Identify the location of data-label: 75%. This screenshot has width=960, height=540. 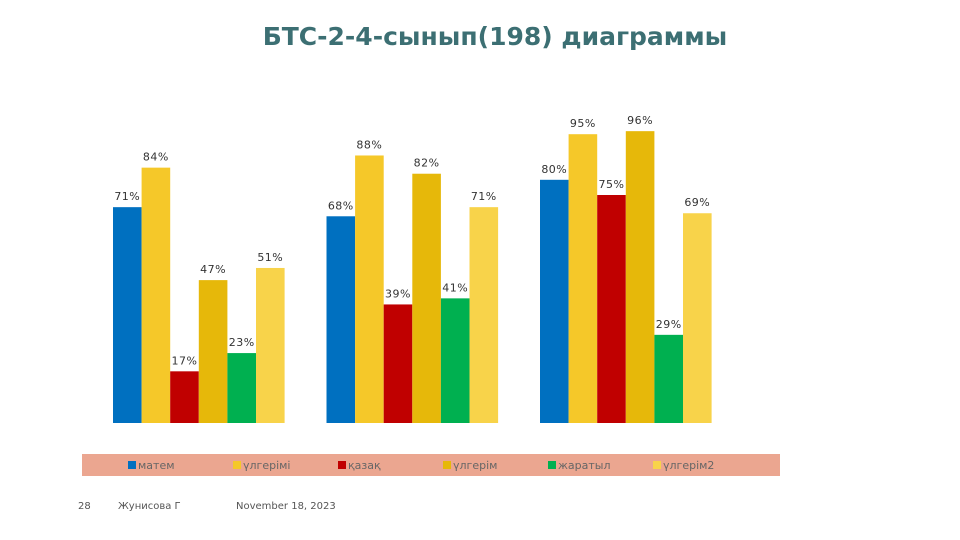
(612, 184).